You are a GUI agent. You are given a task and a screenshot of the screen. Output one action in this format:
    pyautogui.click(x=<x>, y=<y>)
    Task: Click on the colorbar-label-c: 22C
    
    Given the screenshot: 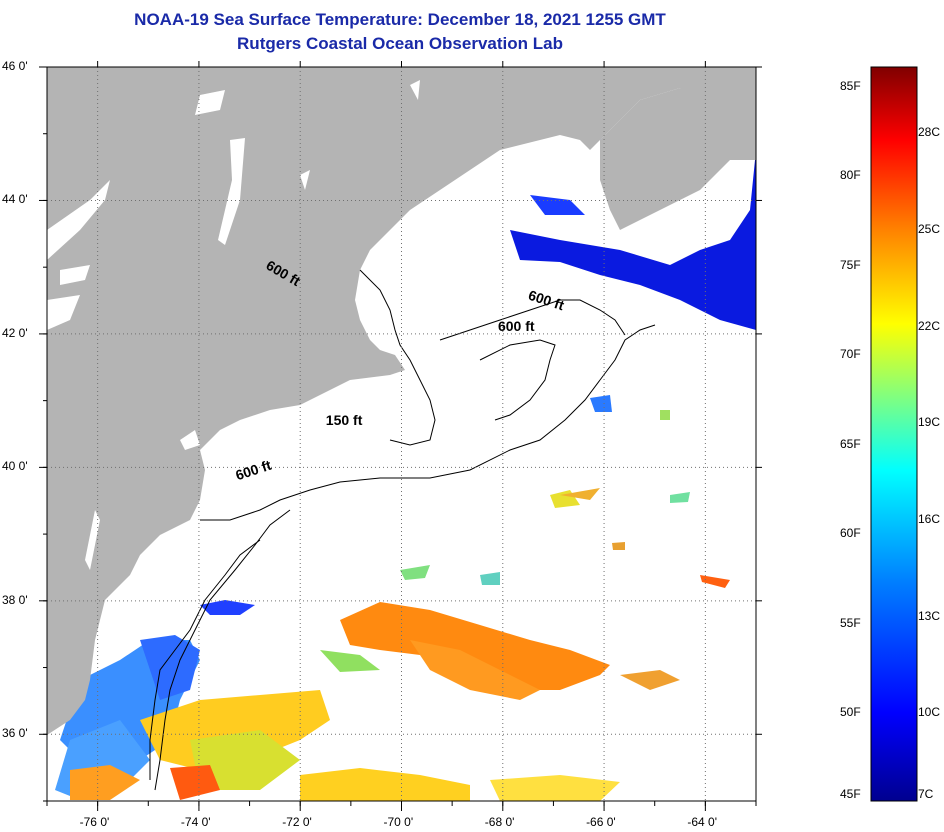 What is the action you would take?
    pyautogui.click(x=929, y=325)
    